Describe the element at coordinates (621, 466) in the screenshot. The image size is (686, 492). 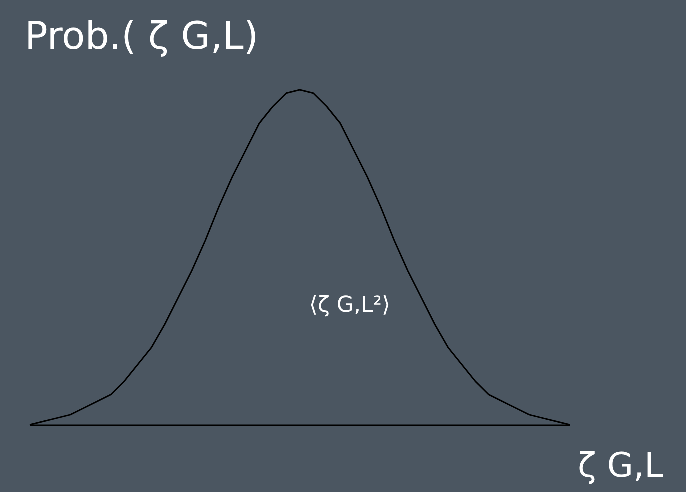
I see `x-axis-title: ζ G,L` at that location.